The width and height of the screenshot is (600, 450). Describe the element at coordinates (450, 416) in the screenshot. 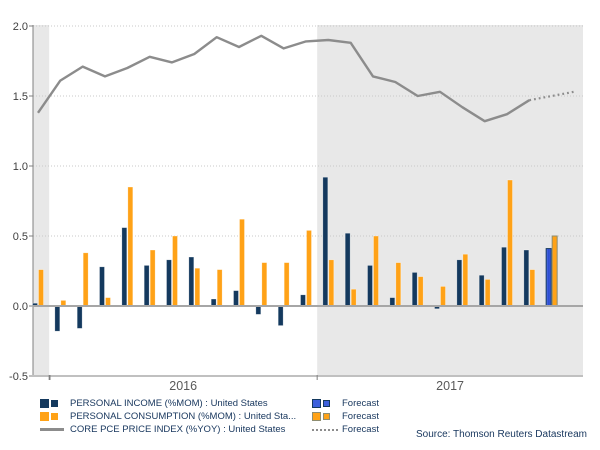

I see `legend-item-consumption-forecast: Forecast` at that location.